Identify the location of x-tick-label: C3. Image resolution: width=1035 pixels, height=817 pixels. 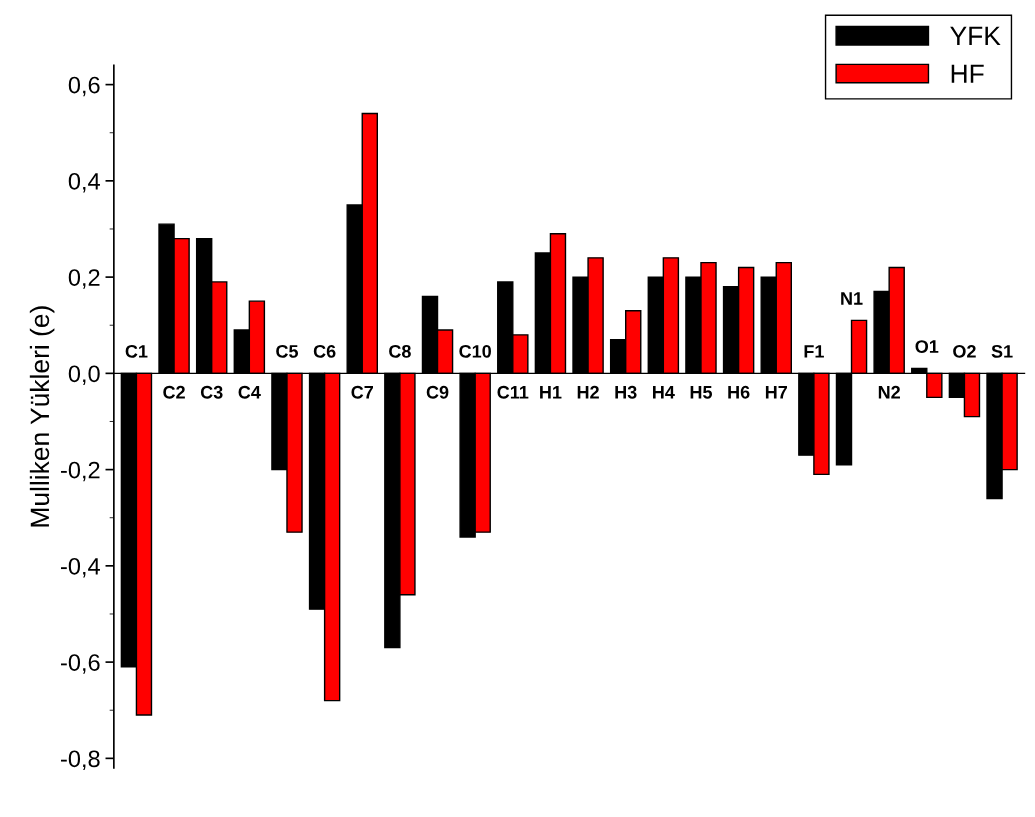
(211, 392).